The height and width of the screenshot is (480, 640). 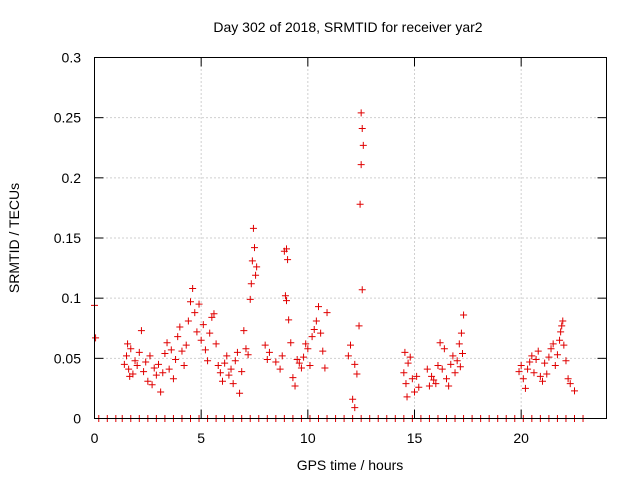 I want to click on y-tick-label: 0.15, so click(x=67, y=238).